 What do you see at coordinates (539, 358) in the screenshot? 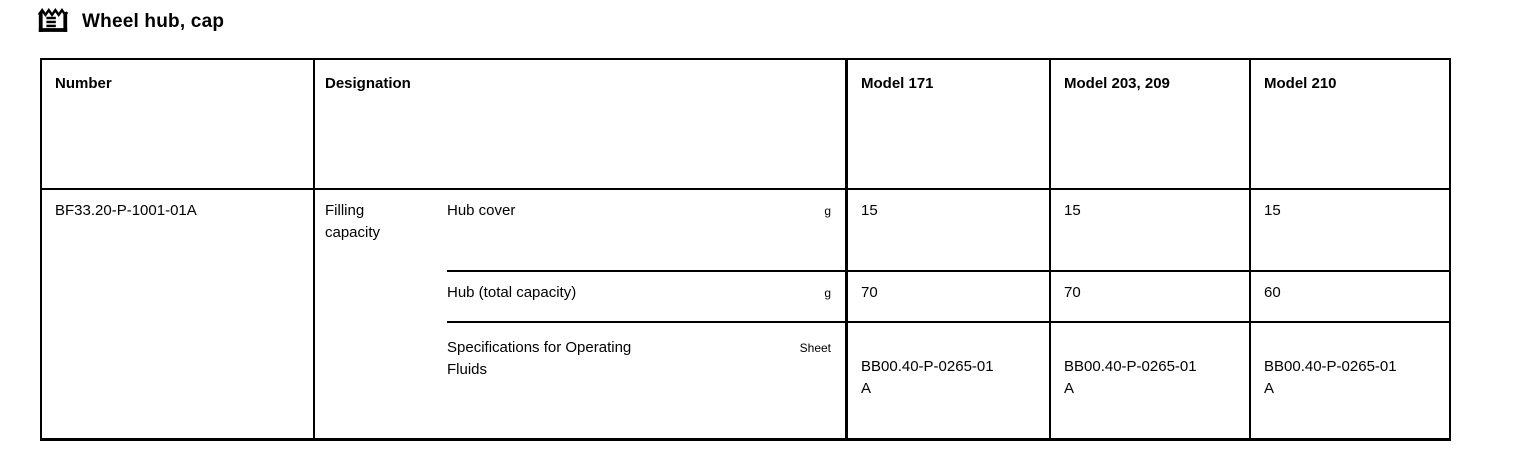
I see `designation-label: Specifications for Operating Fluids` at bounding box center [539, 358].